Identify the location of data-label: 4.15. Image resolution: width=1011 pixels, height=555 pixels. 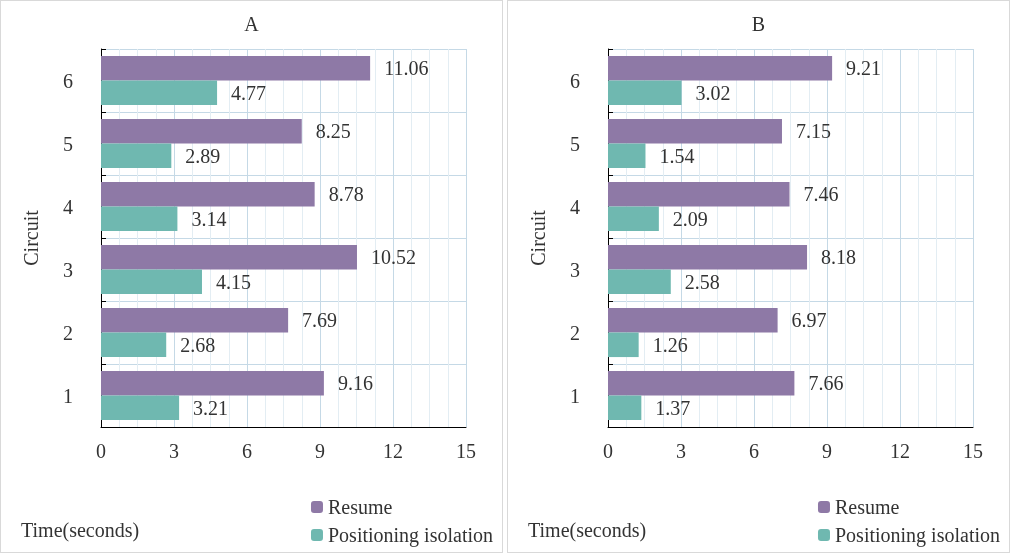
(233, 281).